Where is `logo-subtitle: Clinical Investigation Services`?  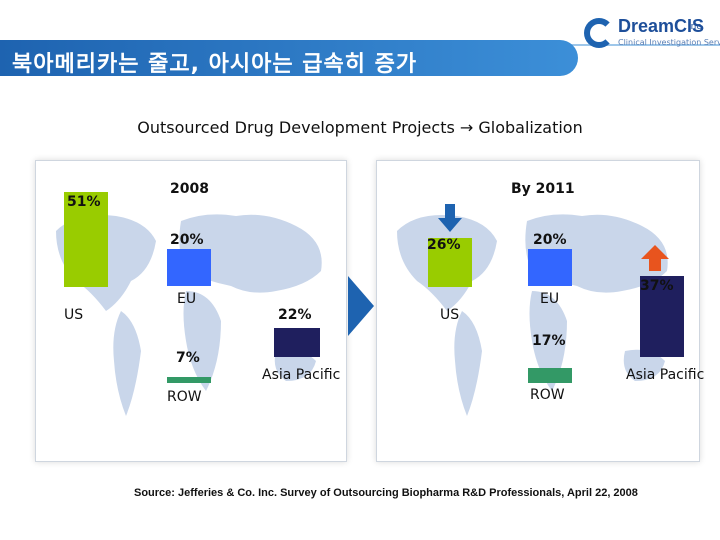 logo-subtitle: Clinical Investigation Services is located at coordinates (669, 42).